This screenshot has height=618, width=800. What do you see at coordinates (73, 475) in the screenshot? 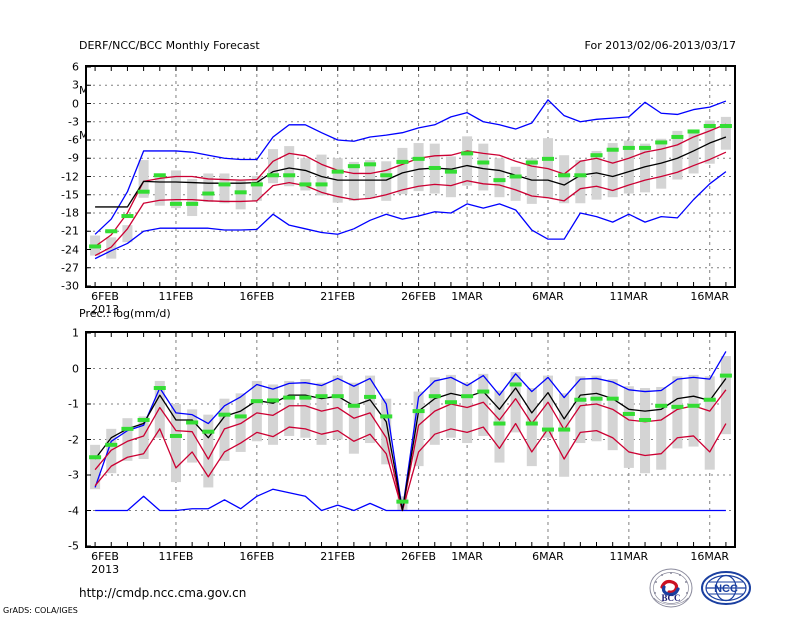
I see `y-axis-tick-label: -3` at bounding box center [73, 475].